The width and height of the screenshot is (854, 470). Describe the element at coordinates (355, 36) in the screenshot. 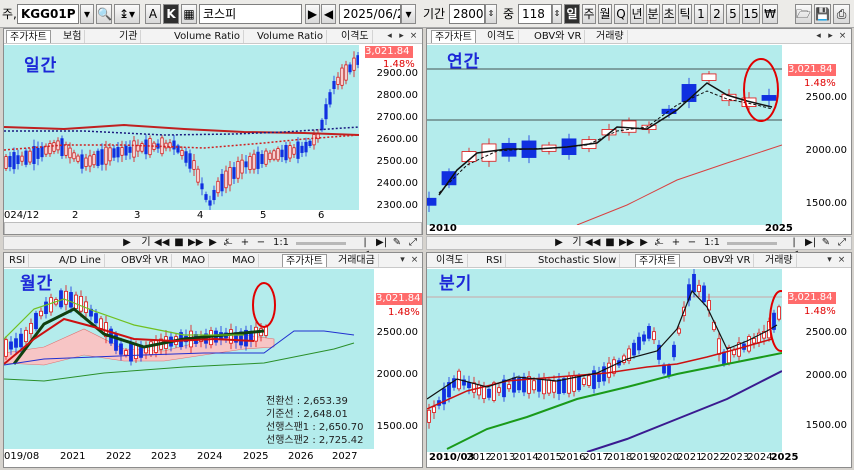

I see `daily-tab-5: 이격도` at that location.